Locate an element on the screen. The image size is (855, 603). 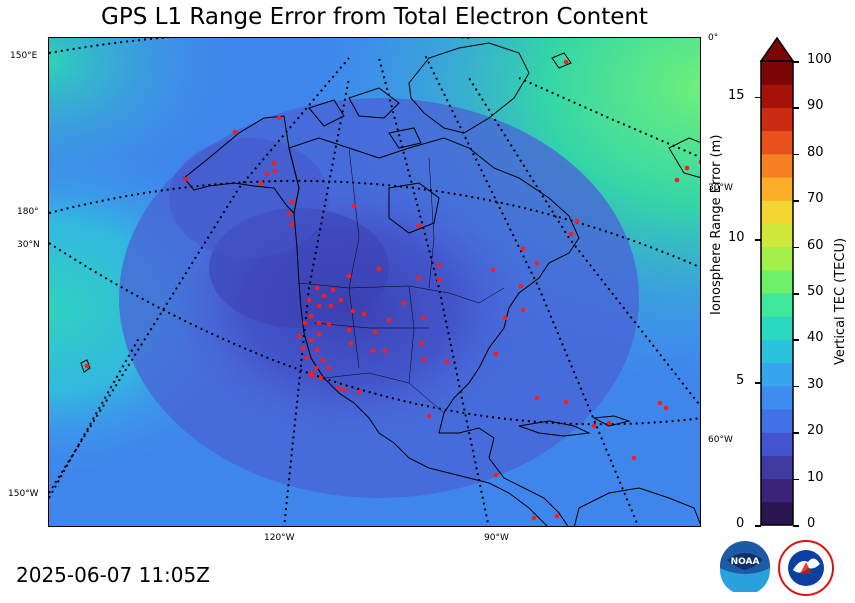
colorbar-tick-label: 80 is located at coordinates (815, 152).